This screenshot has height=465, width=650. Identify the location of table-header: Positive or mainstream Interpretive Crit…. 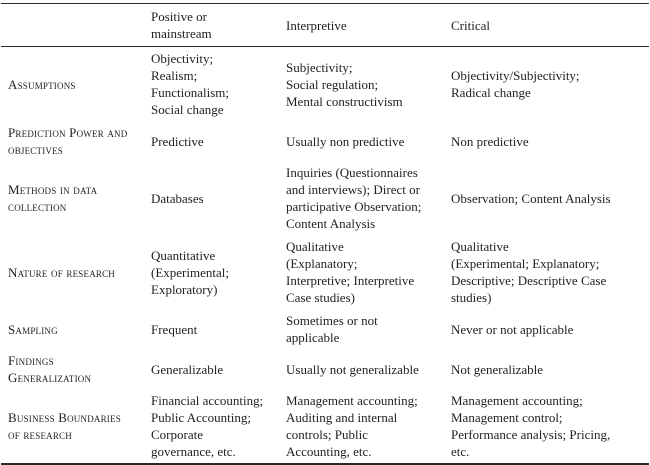
(325, 25).